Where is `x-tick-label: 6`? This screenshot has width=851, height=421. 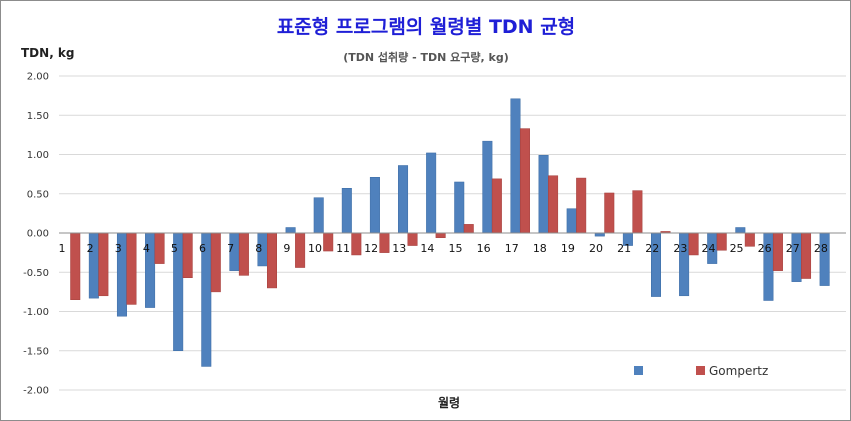
x-tick-label: 6 is located at coordinates (202, 248).